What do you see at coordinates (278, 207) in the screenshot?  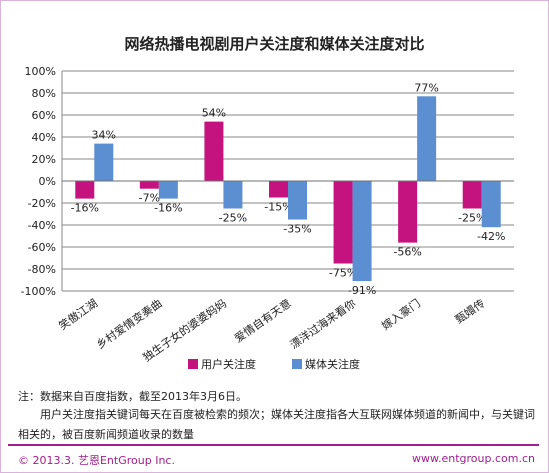 I see `user-attention-label: -15%` at bounding box center [278, 207].